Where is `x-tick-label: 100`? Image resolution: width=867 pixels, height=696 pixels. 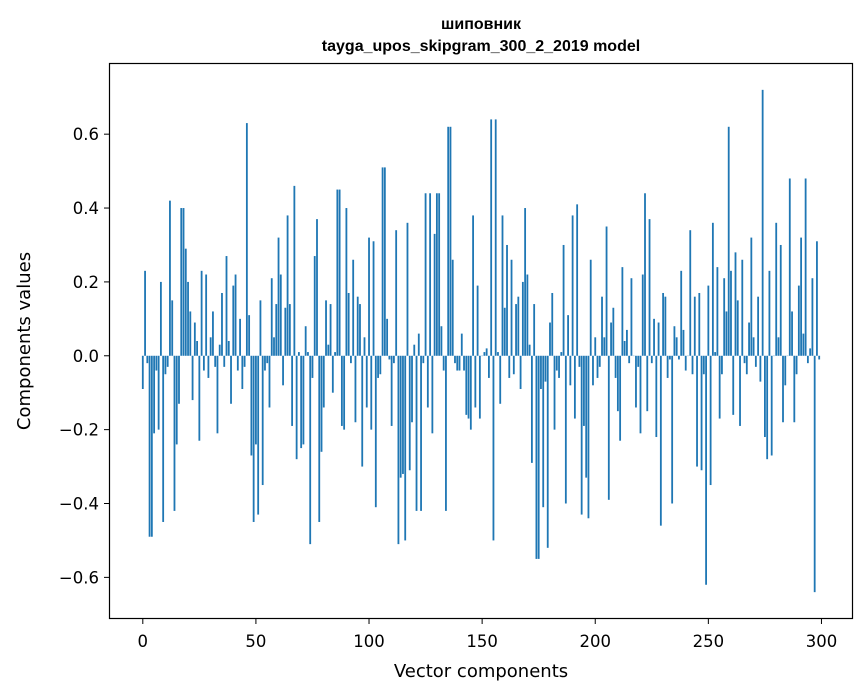 x-tick-label: 100 is located at coordinates (369, 641).